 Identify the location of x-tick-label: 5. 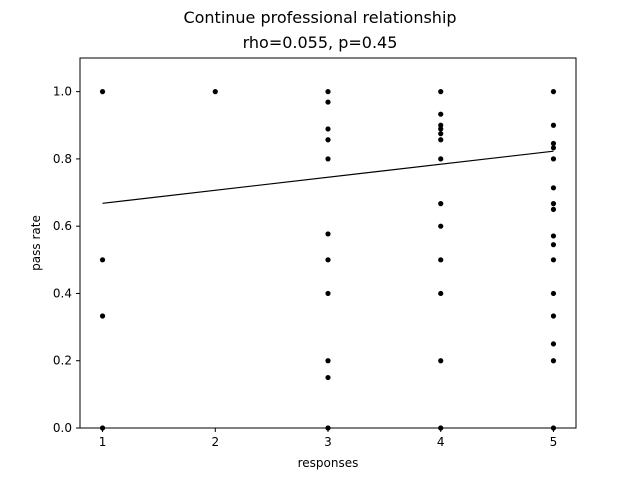
(554, 442).